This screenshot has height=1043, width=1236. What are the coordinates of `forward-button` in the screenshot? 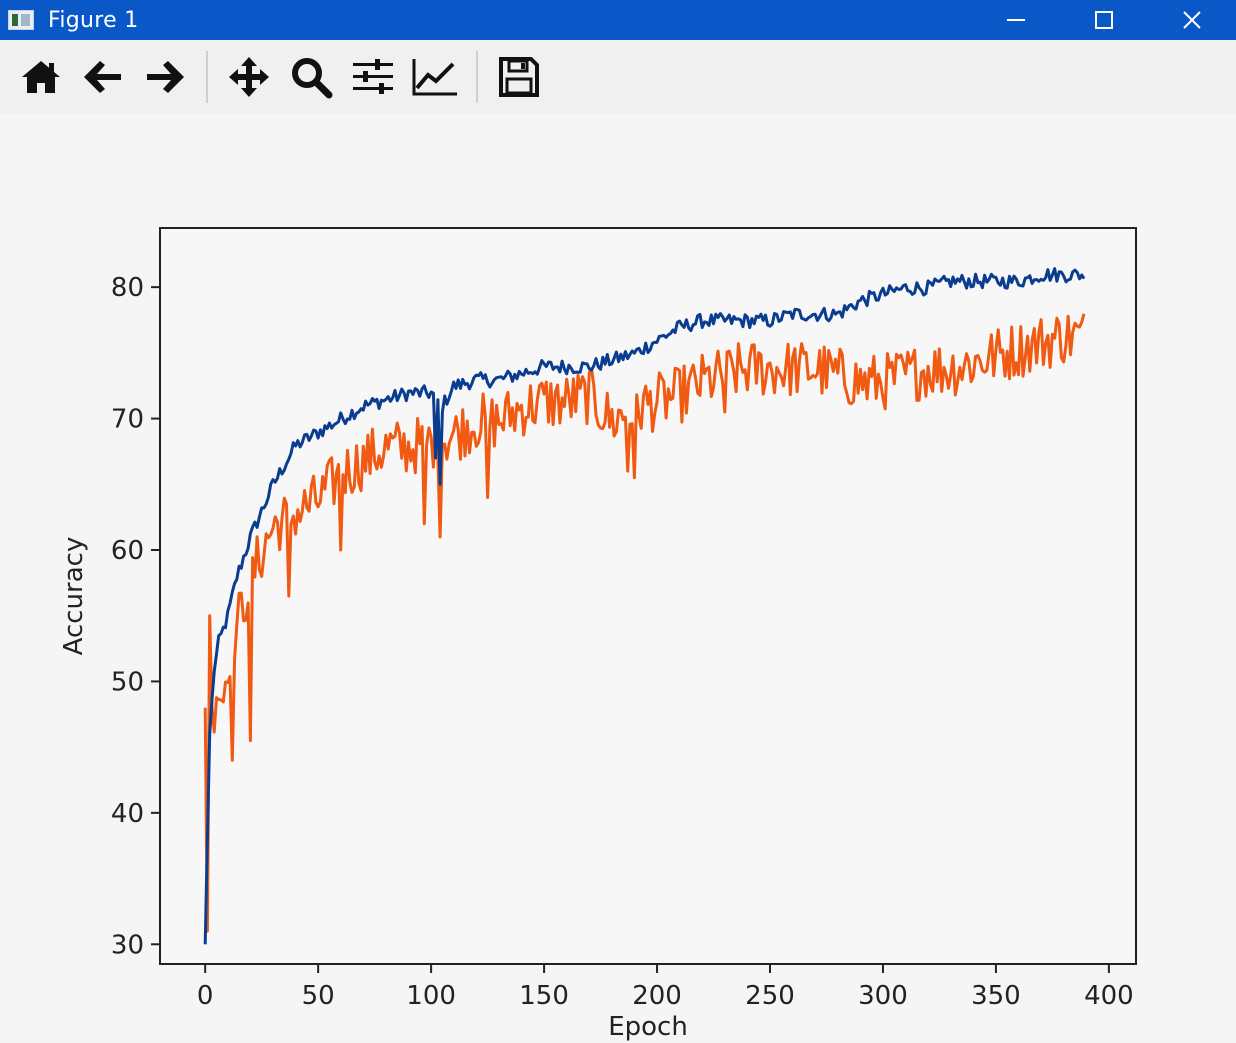 It's located at (165, 77).